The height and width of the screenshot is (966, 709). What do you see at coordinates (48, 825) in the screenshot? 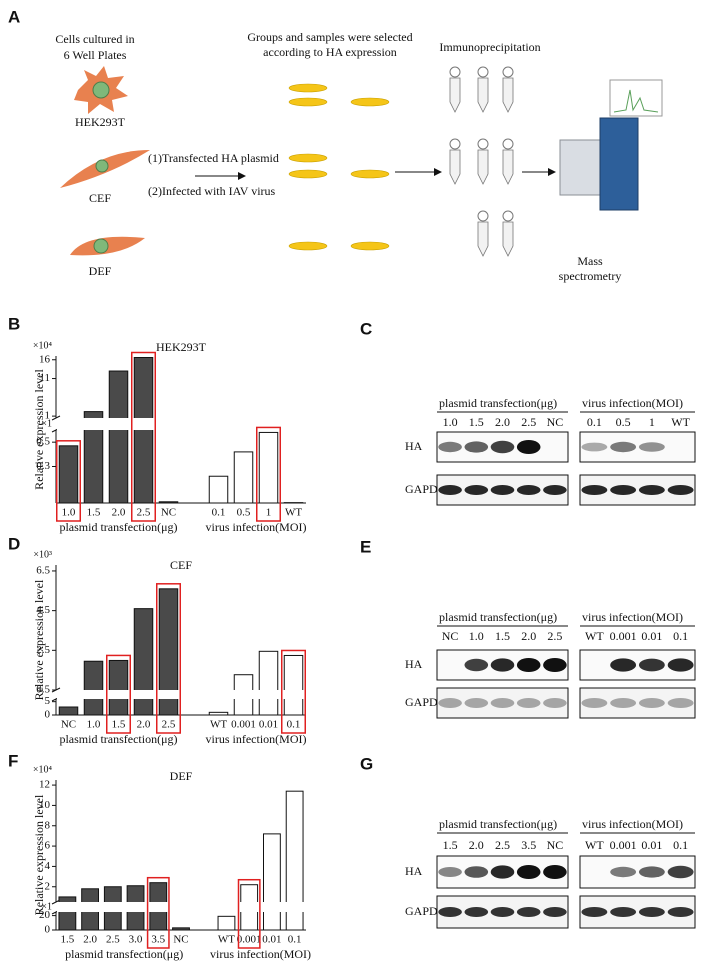
I see `y-tick-label: 8` at bounding box center [48, 825].